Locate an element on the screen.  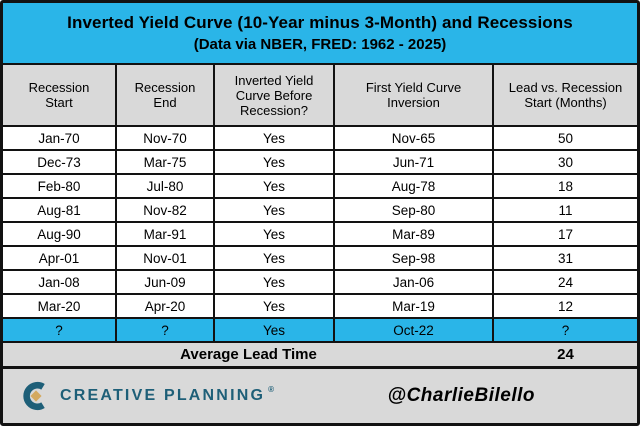
table-cell: 30 is located at coordinates (565, 162).